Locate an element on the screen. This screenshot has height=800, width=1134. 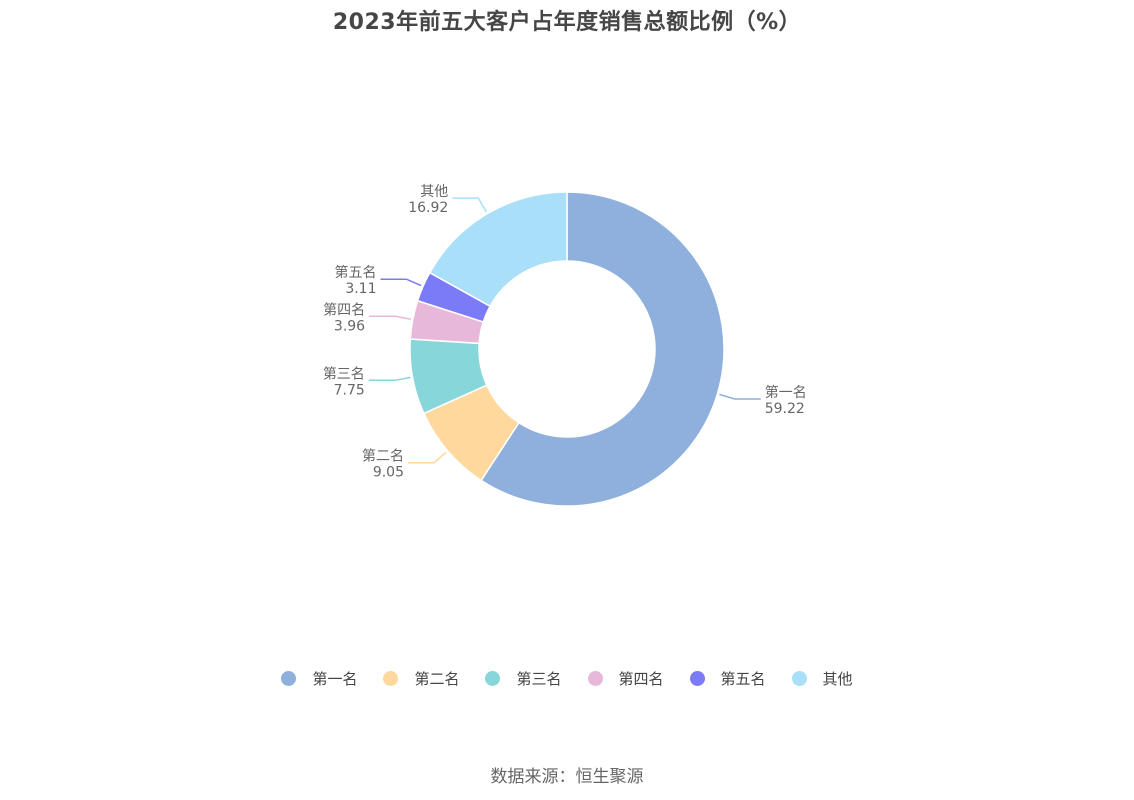
legend-label: 第二名 is located at coordinates (437, 679).